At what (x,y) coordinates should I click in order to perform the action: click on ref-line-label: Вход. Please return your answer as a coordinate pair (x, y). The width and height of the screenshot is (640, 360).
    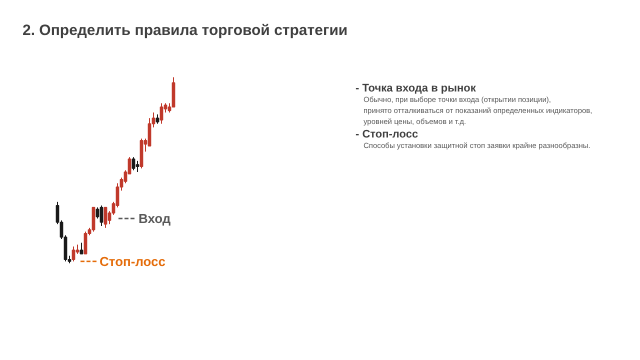
    Looking at the image, I should click on (155, 218).